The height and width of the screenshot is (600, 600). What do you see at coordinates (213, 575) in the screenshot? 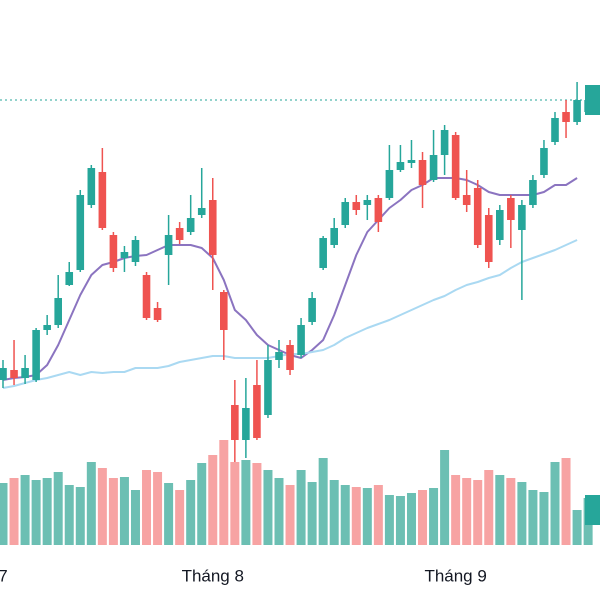
I see `x-tick-label: Tháng 8` at bounding box center [213, 575].